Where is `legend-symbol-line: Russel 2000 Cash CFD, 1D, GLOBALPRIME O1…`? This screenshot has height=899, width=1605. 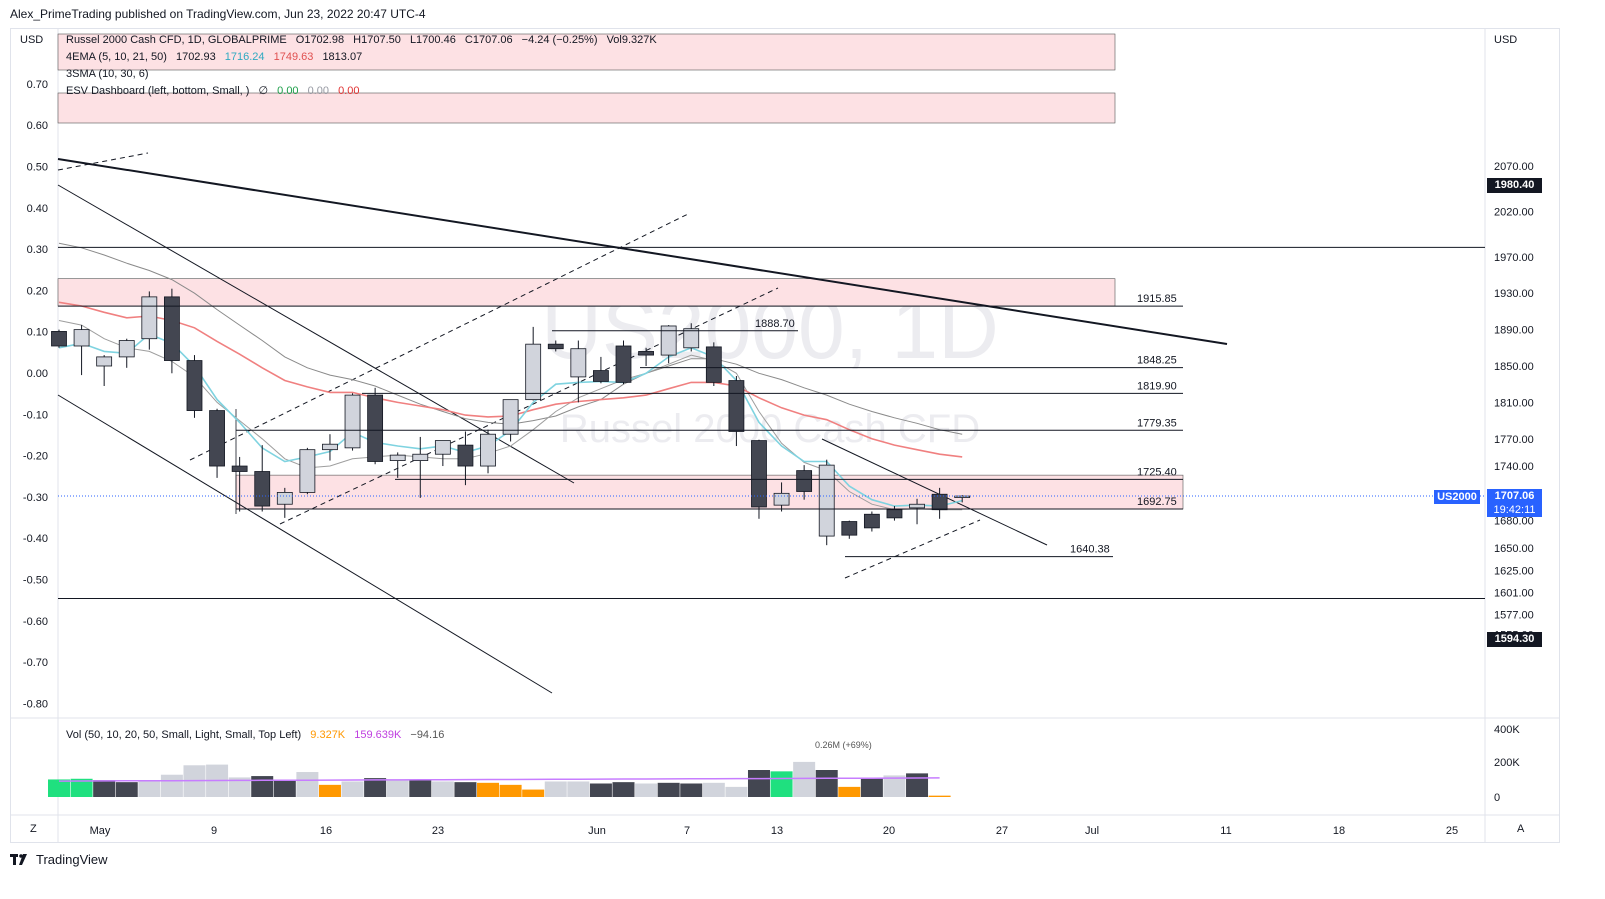 legend-symbol-line: Russel 2000 Cash CFD, 1D, GLOBALPRIME O1… is located at coordinates (364, 40).